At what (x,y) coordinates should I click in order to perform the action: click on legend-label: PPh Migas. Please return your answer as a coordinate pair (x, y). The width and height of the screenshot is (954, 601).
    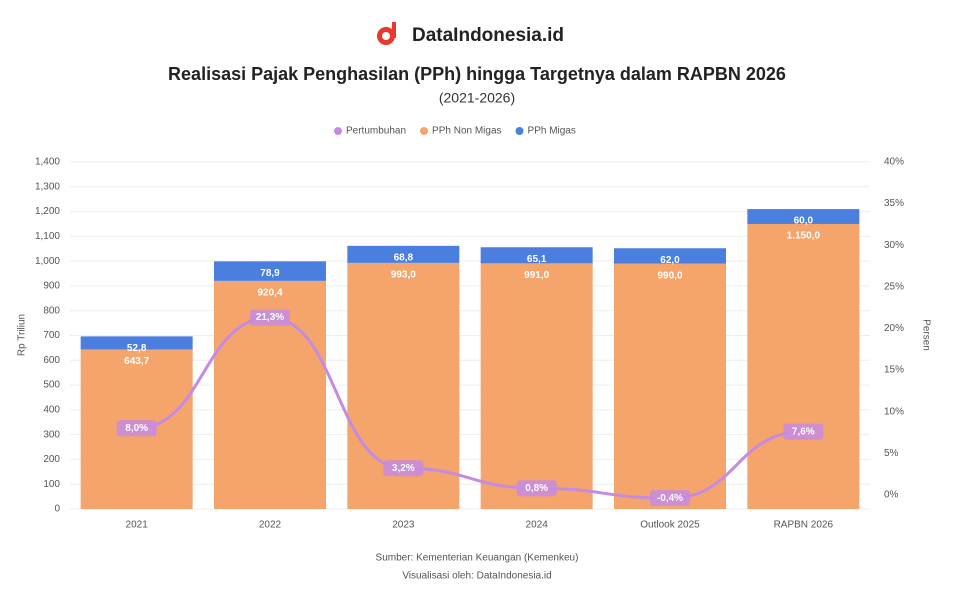
    Looking at the image, I should click on (552, 131).